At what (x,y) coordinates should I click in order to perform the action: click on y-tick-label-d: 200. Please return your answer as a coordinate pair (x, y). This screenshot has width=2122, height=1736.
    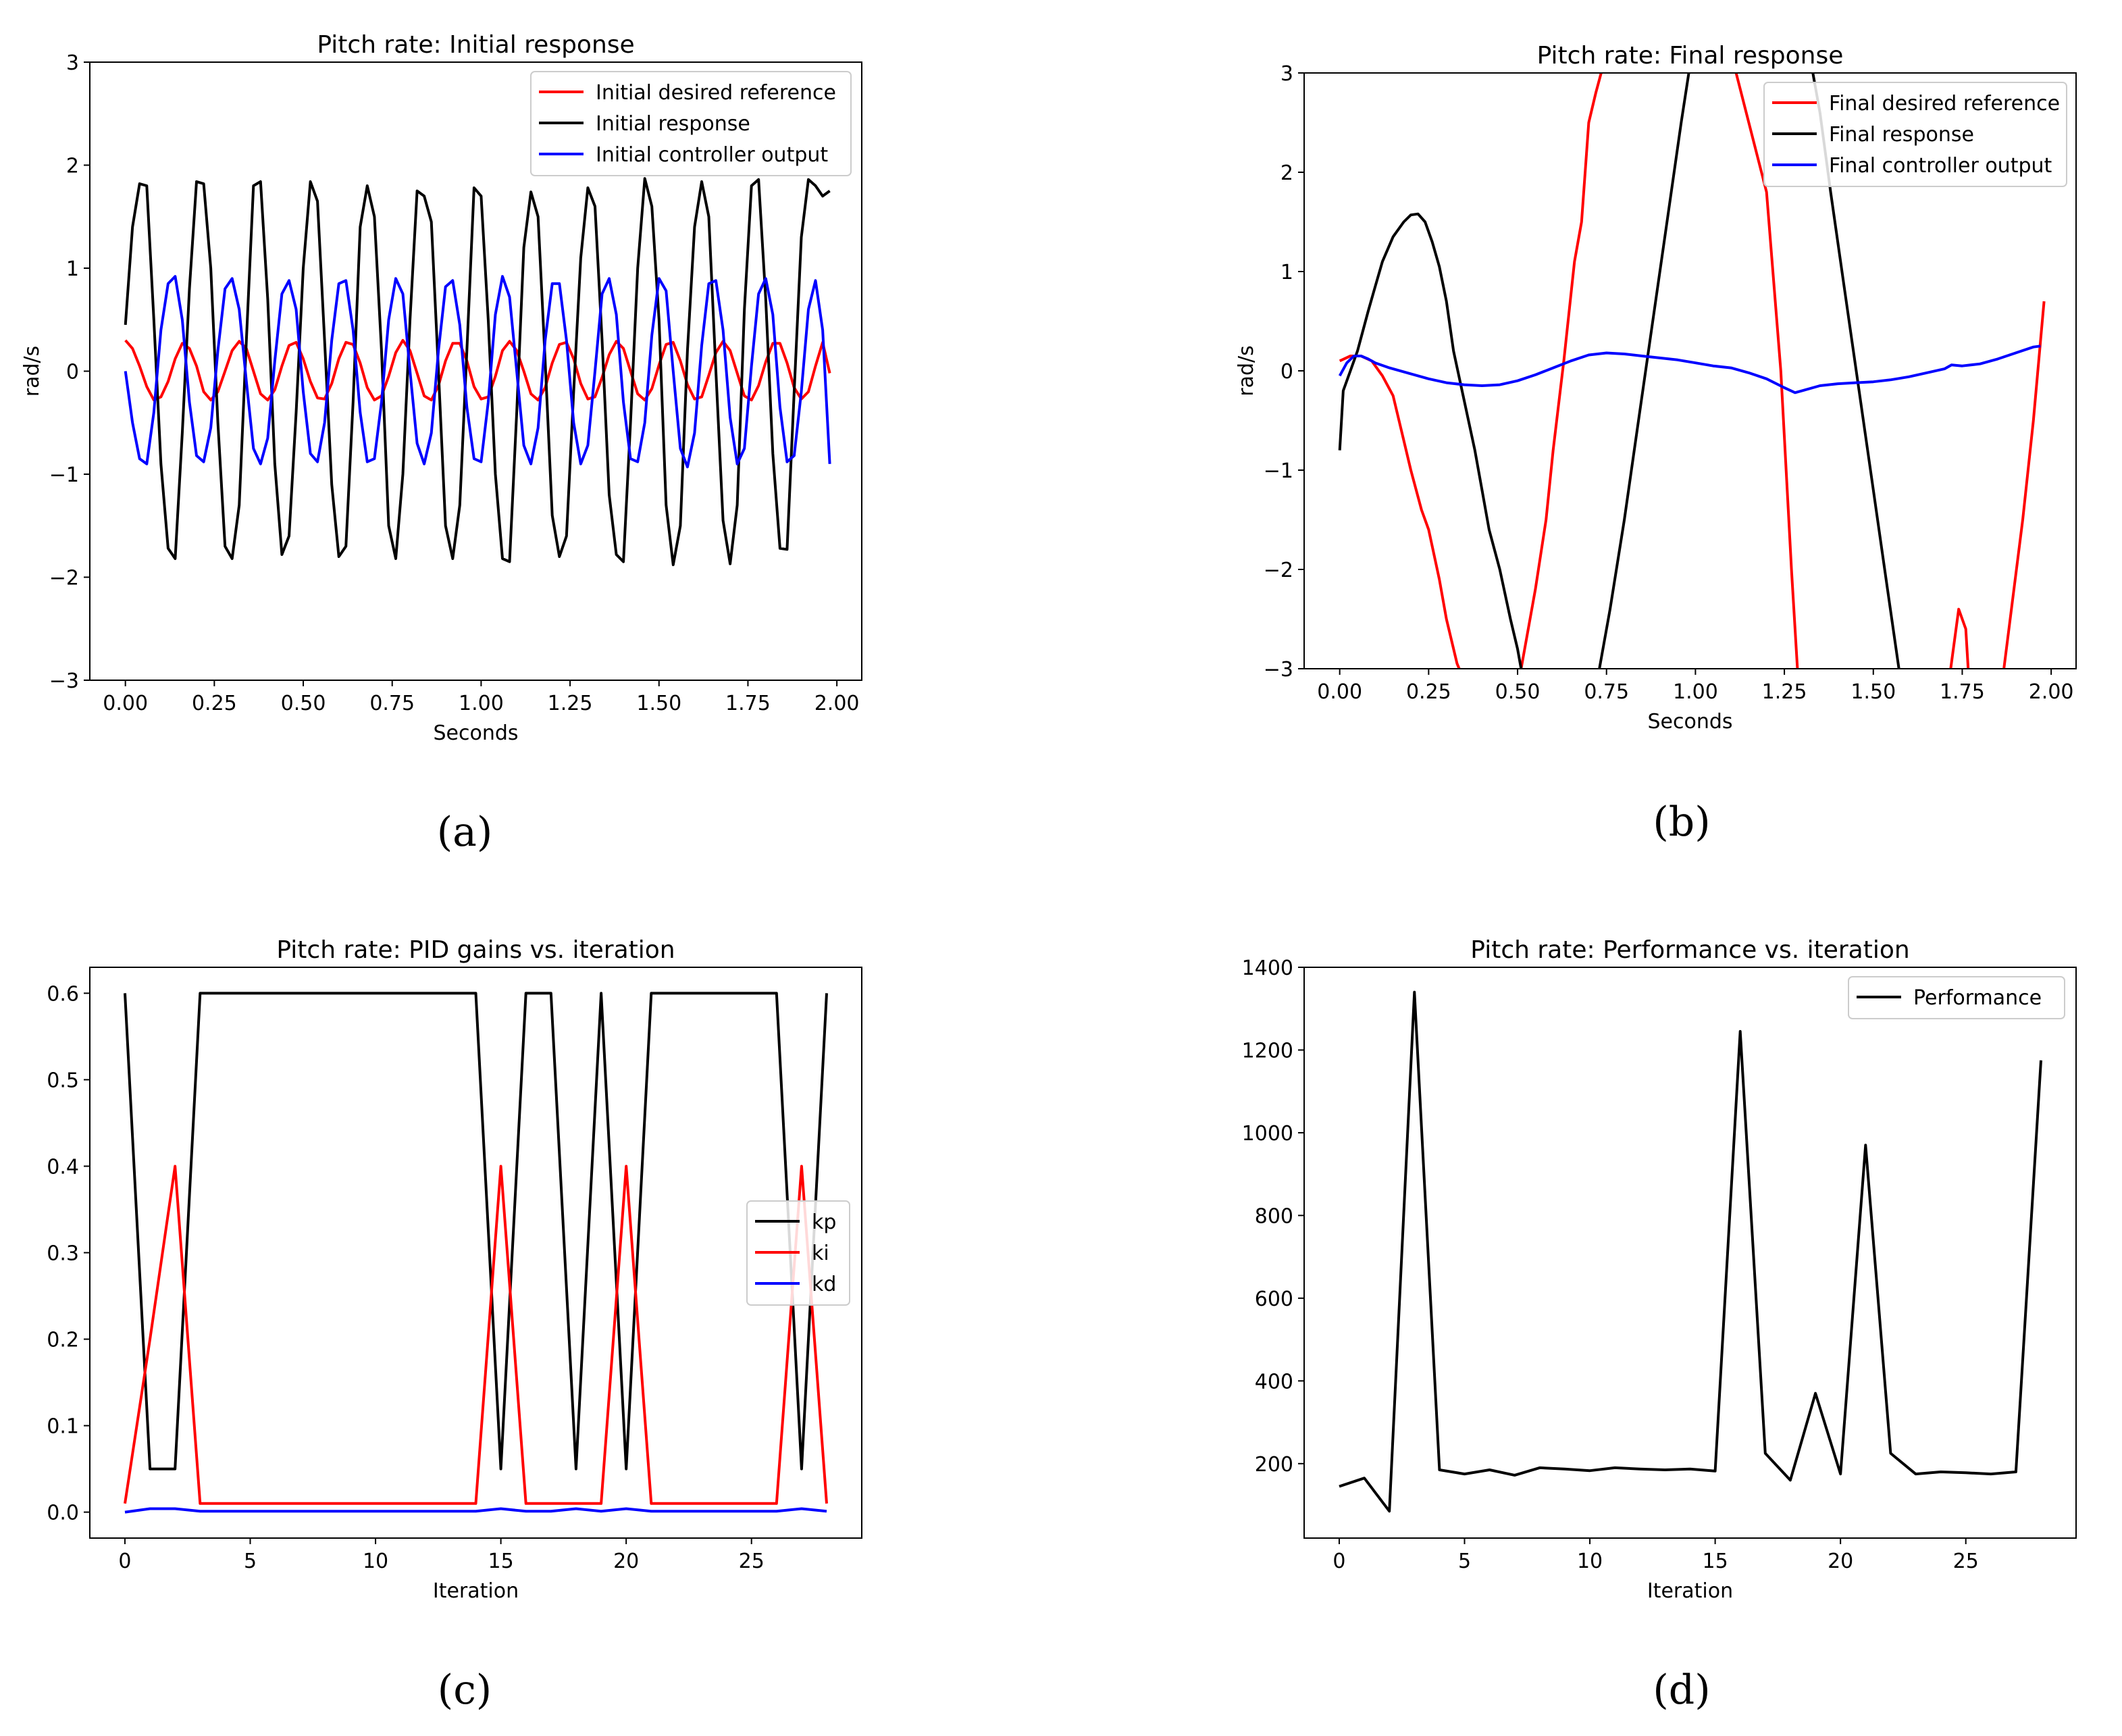
    Looking at the image, I should click on (1274, 1465).